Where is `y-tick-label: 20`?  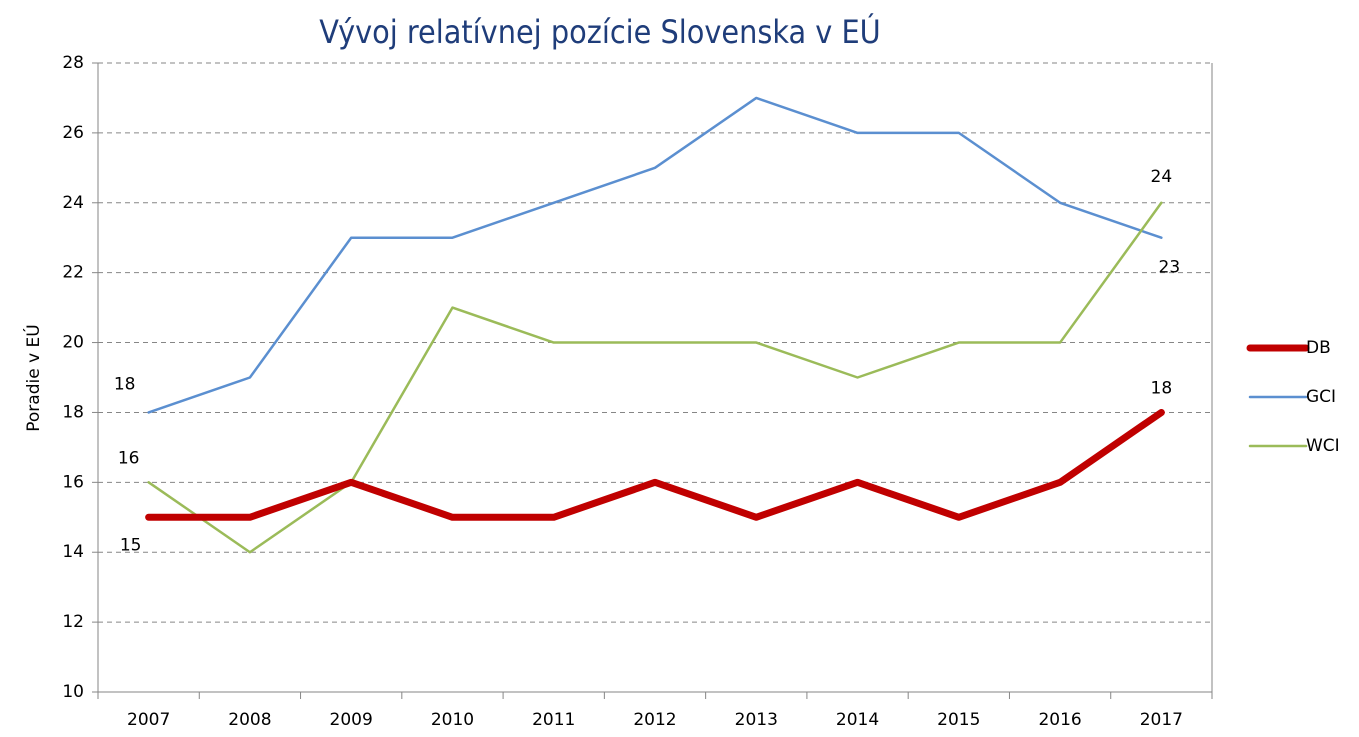 y-tick-label: 20 is located at coordinates (73, 343).